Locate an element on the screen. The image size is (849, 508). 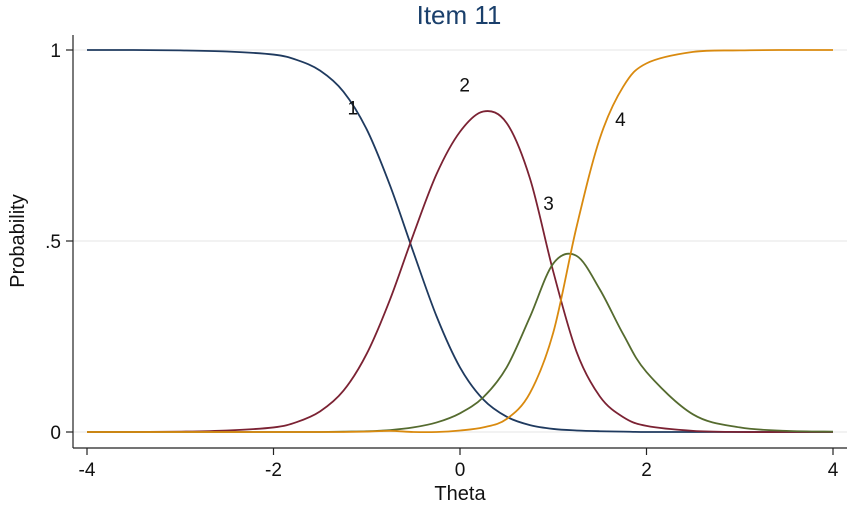
x-tick-label: -2 is located at coordinates (273, 470).